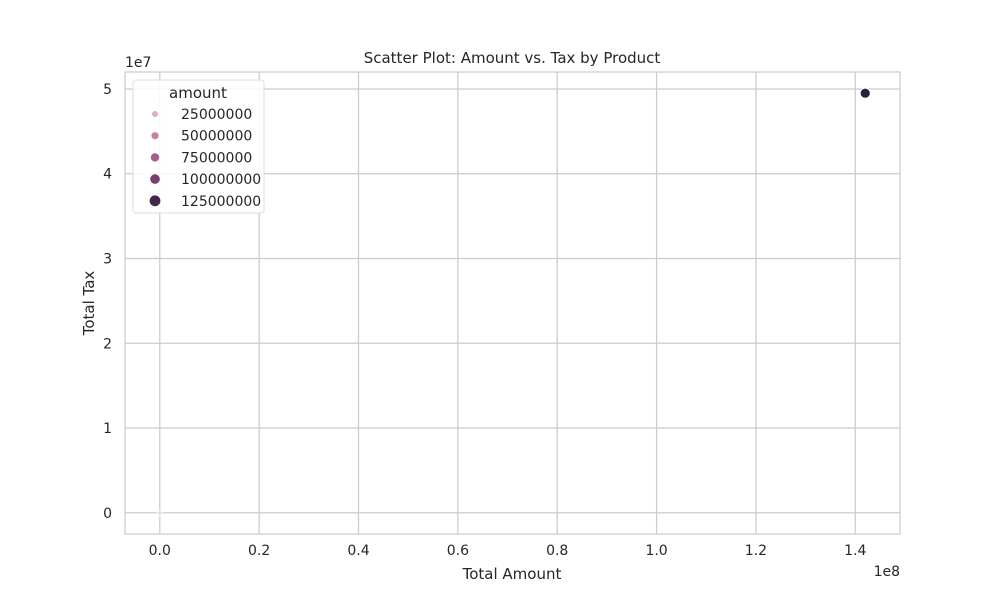  What do you see at coordinates (107, 514) in the screenshot?
I see `y-tick-label: 0` at bounding box center [107, 514].